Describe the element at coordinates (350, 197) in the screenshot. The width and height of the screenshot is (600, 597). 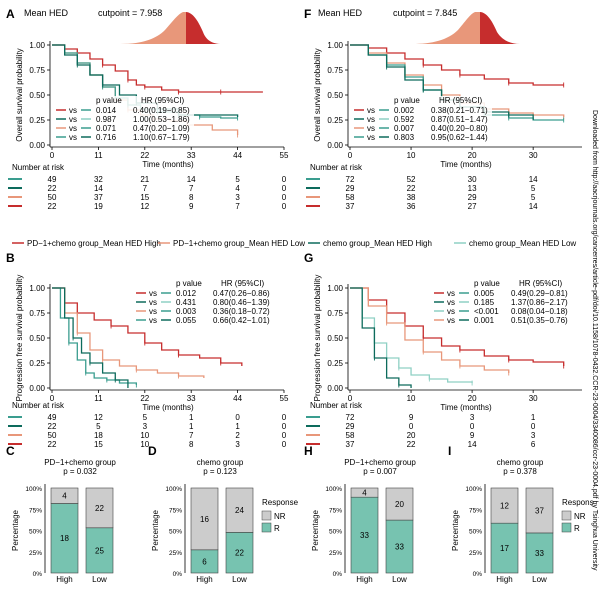
I see `risk-value: 58` at that location.